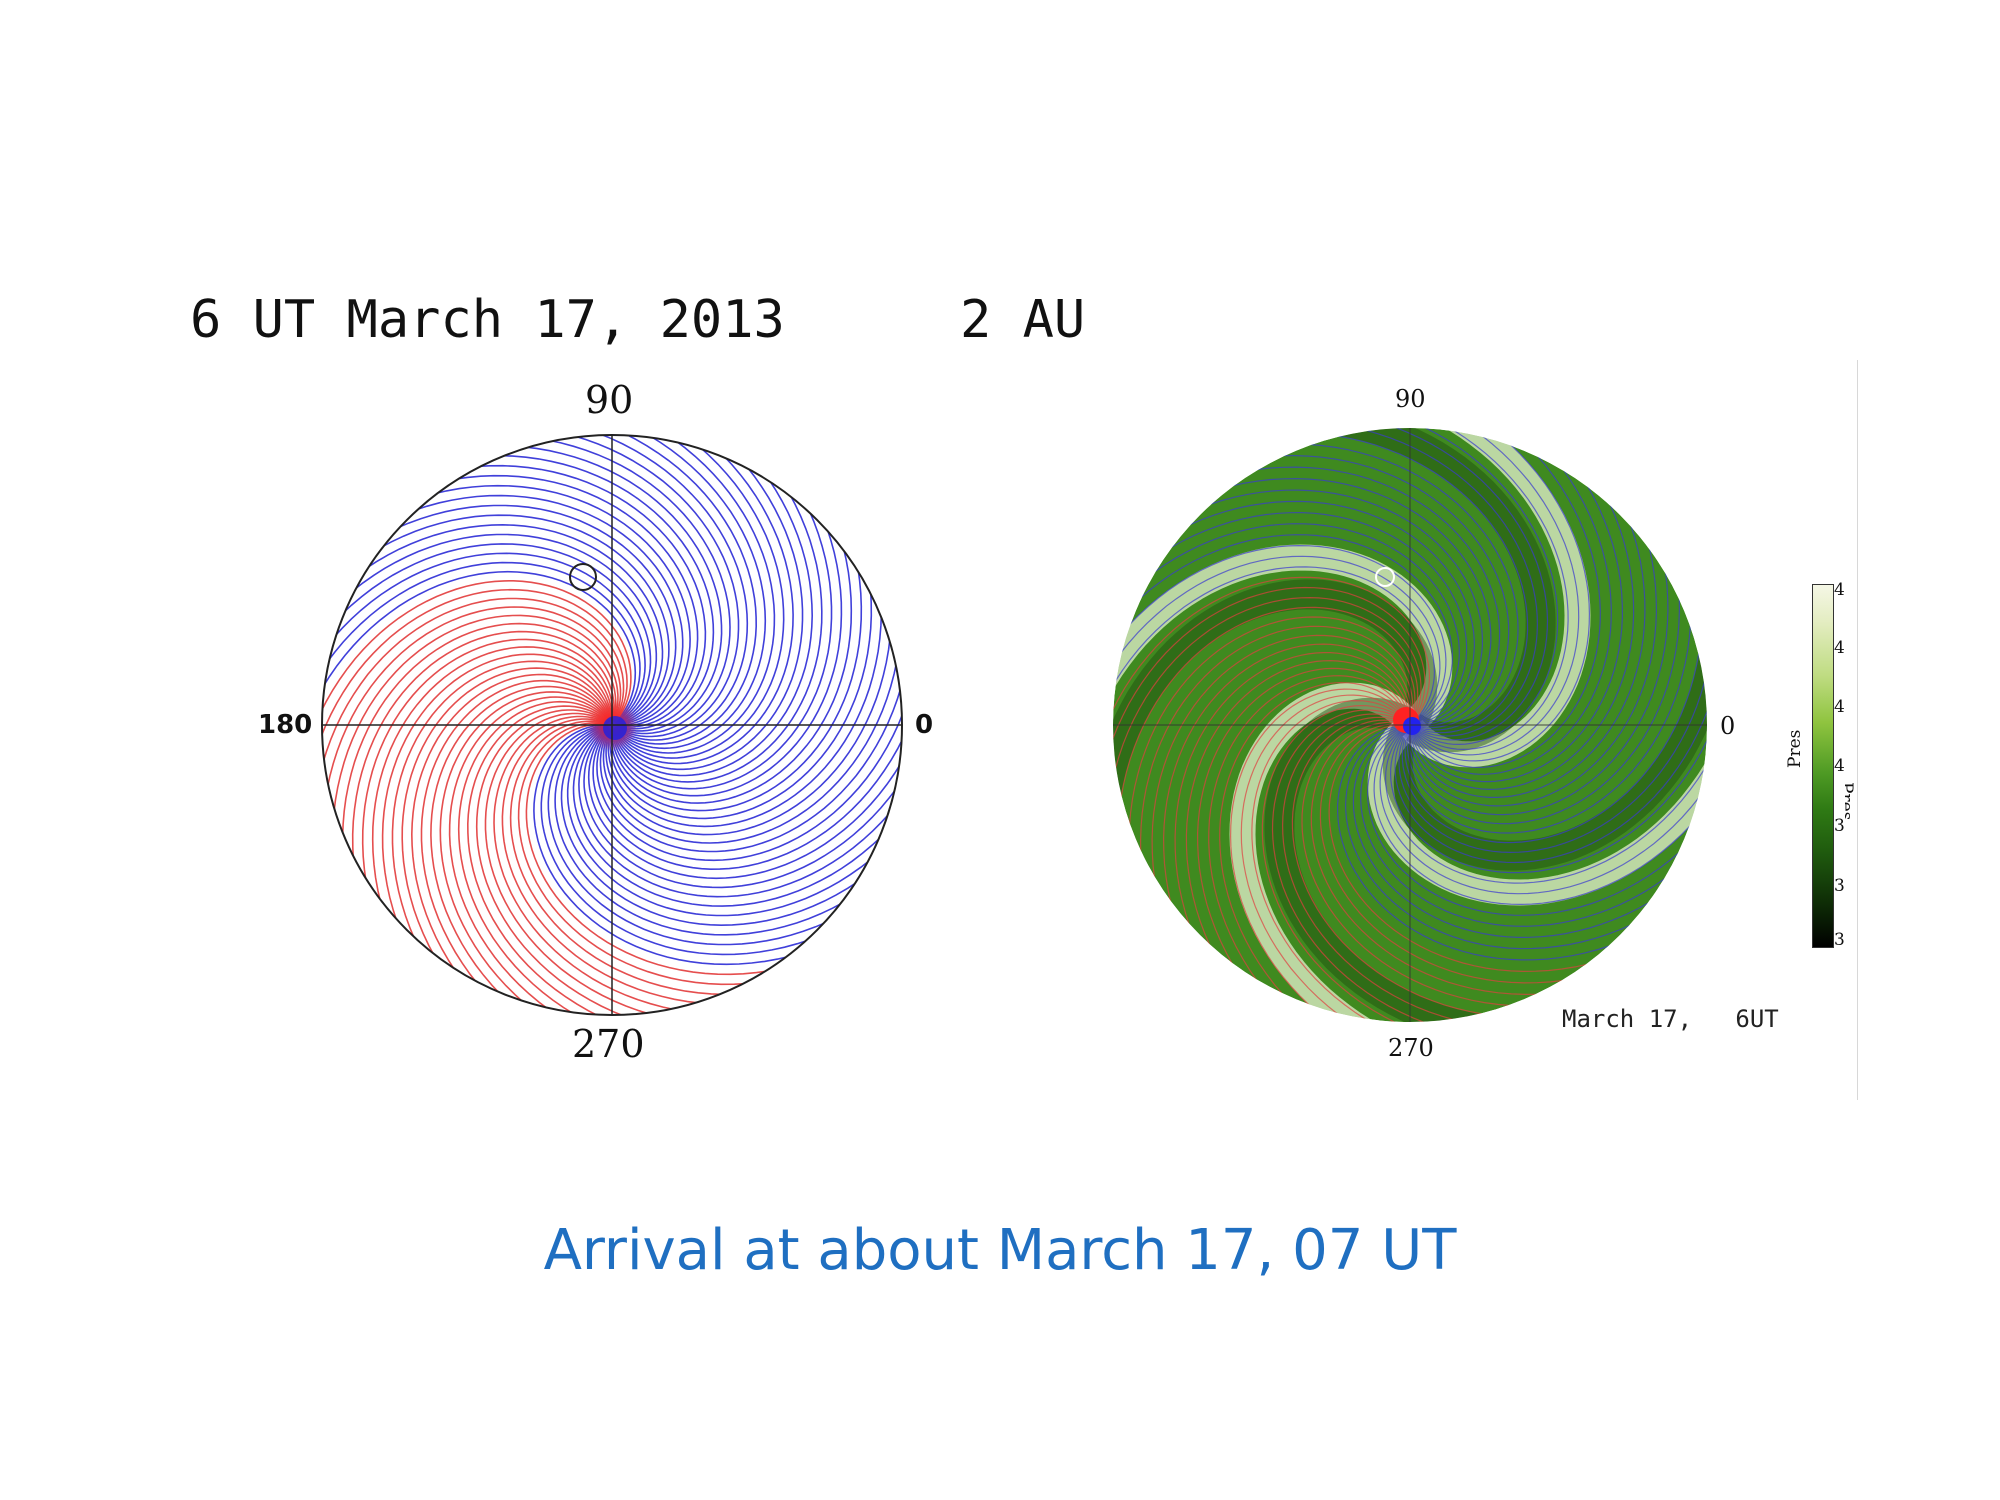  I want to click on cbar-tick-5: 3, so click(1839, 826).